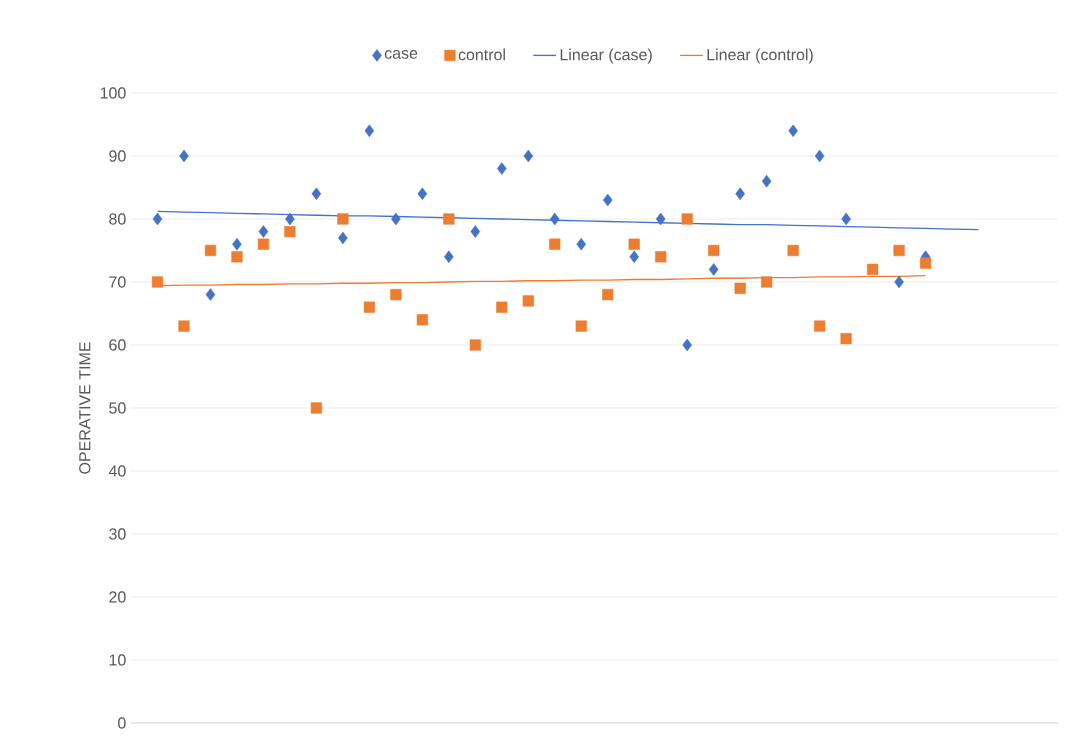 The image size is (1076, 747). Describe the element at coordinates (117, 660) in the screenshot. I see `y-tick-label: 10` at that location.